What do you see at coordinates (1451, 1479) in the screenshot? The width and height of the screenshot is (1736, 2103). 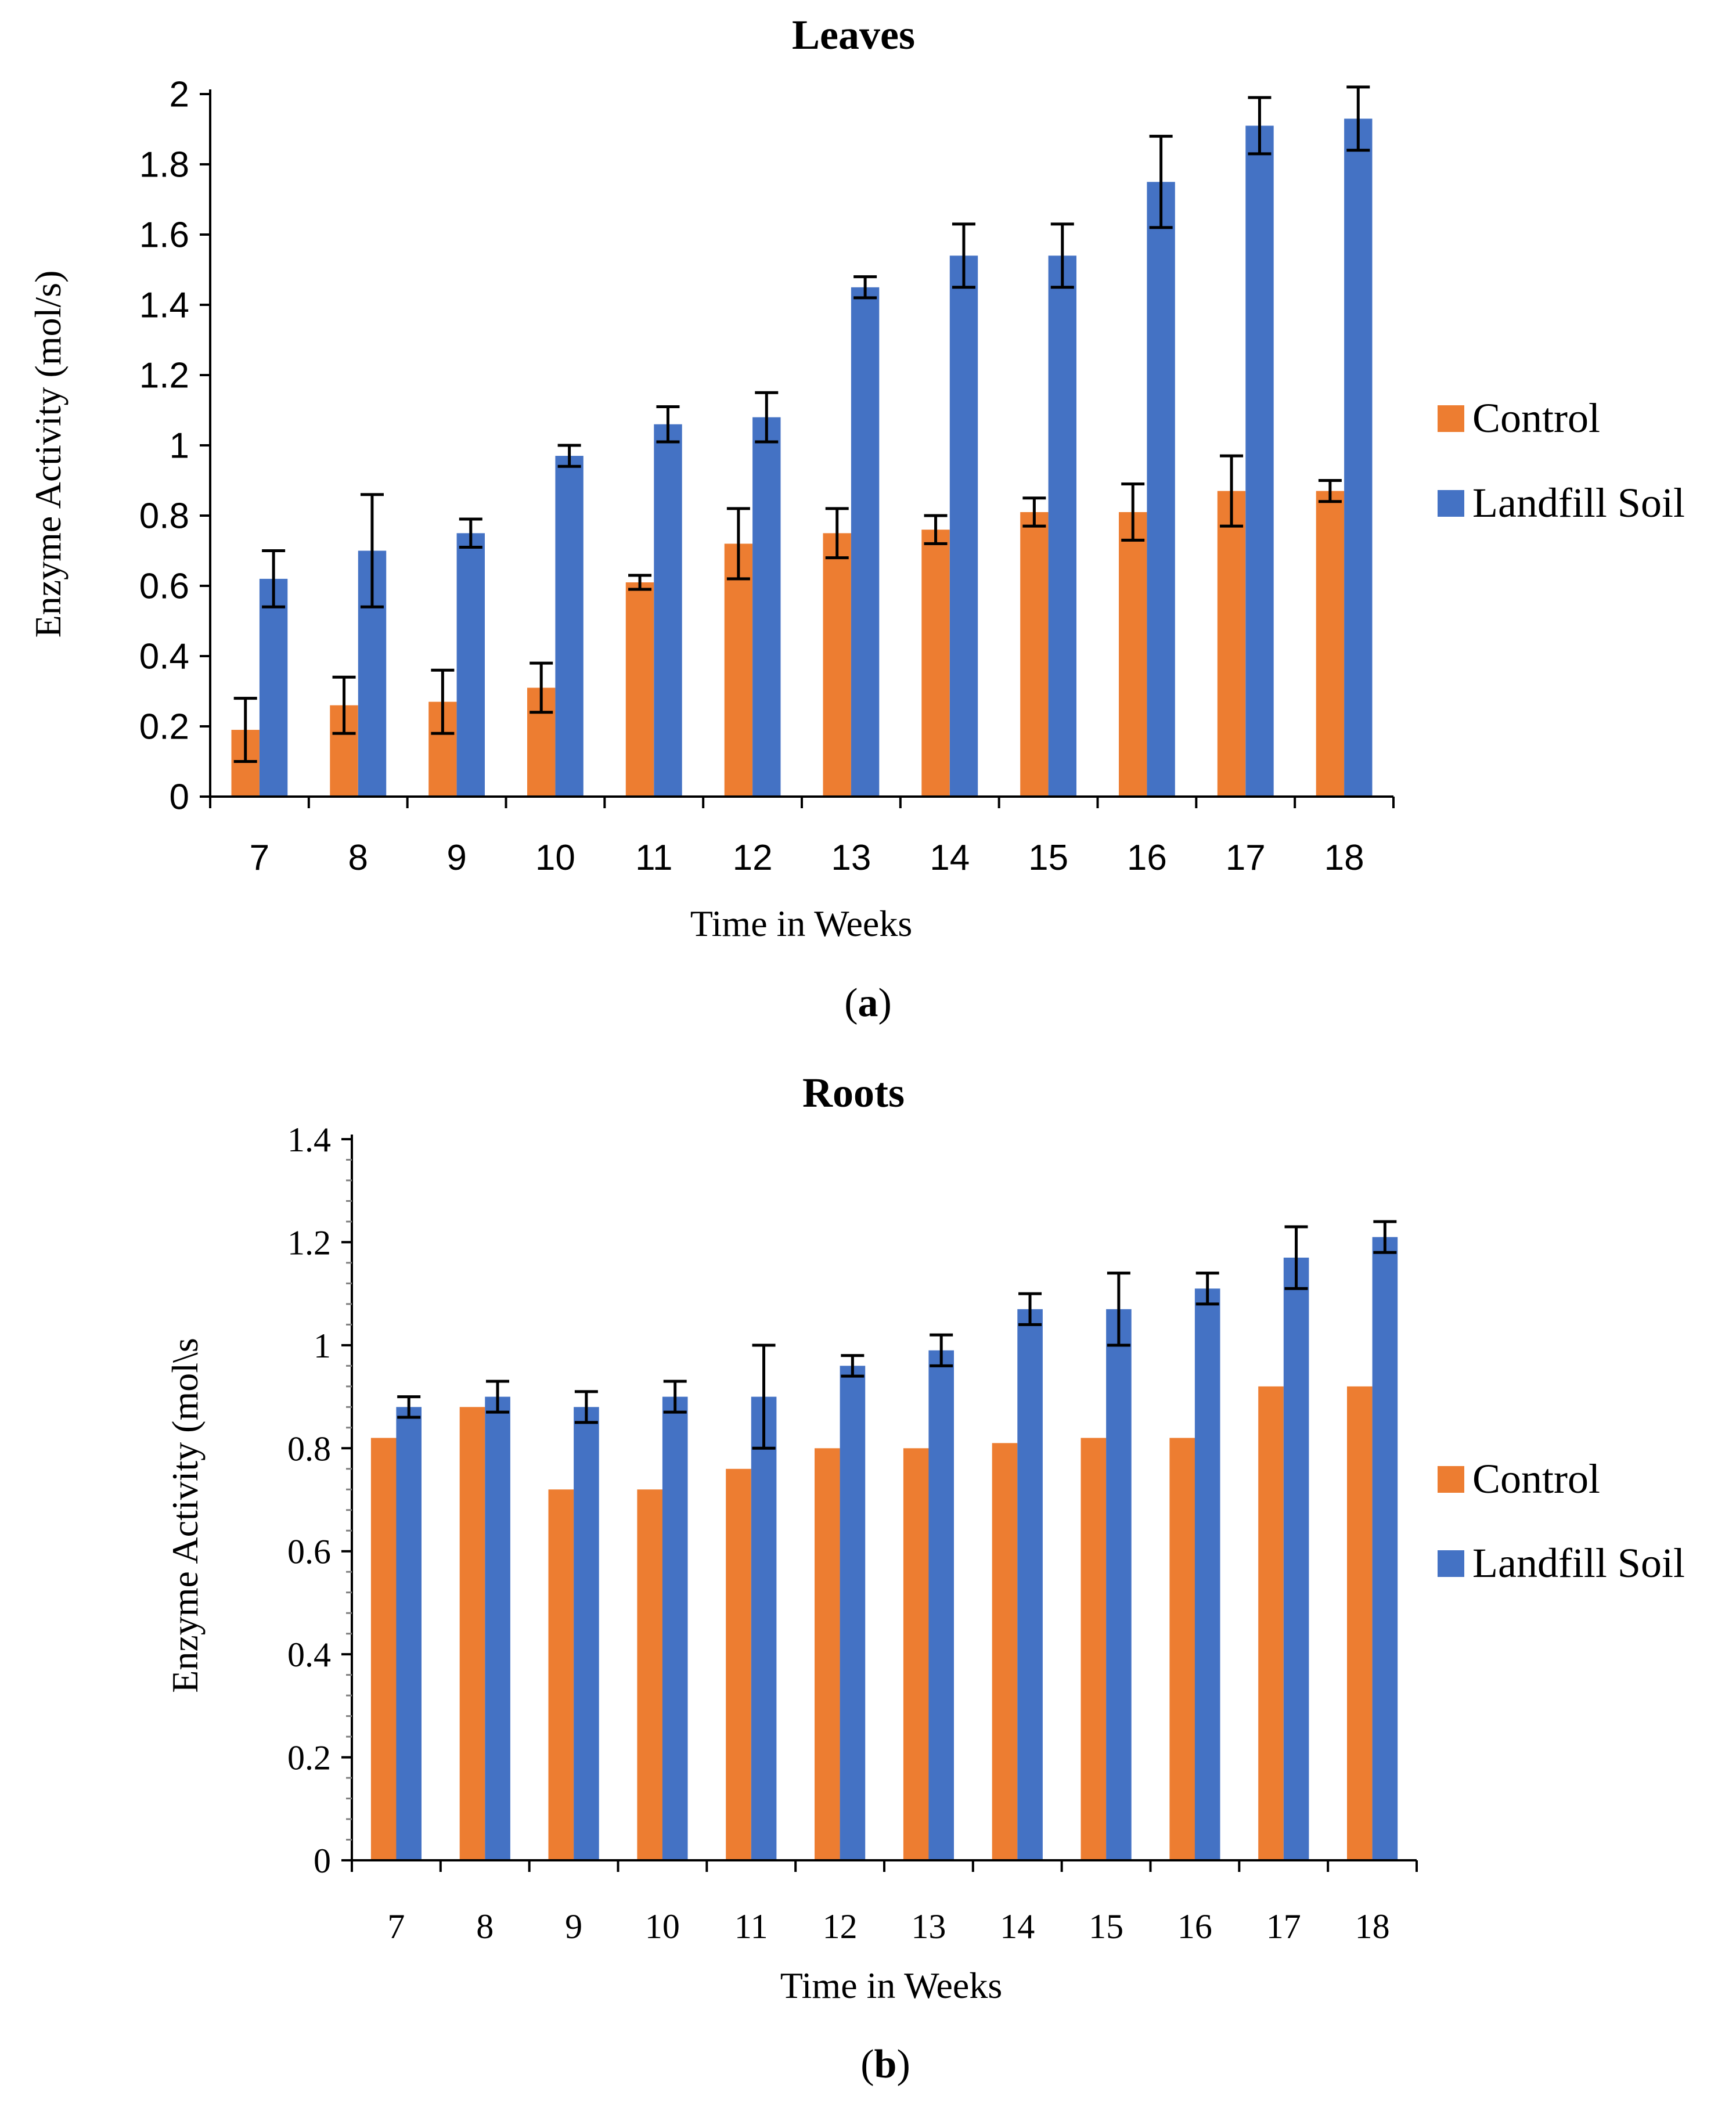 I see `legend-swatch-control` at bounding box center [1451, 1479].